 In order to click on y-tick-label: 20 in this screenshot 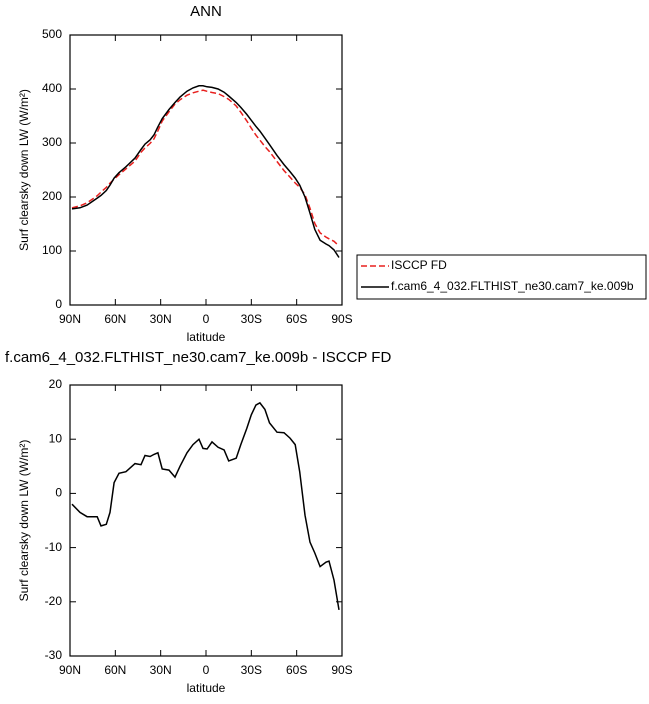, I will do `click(56, 384)`.